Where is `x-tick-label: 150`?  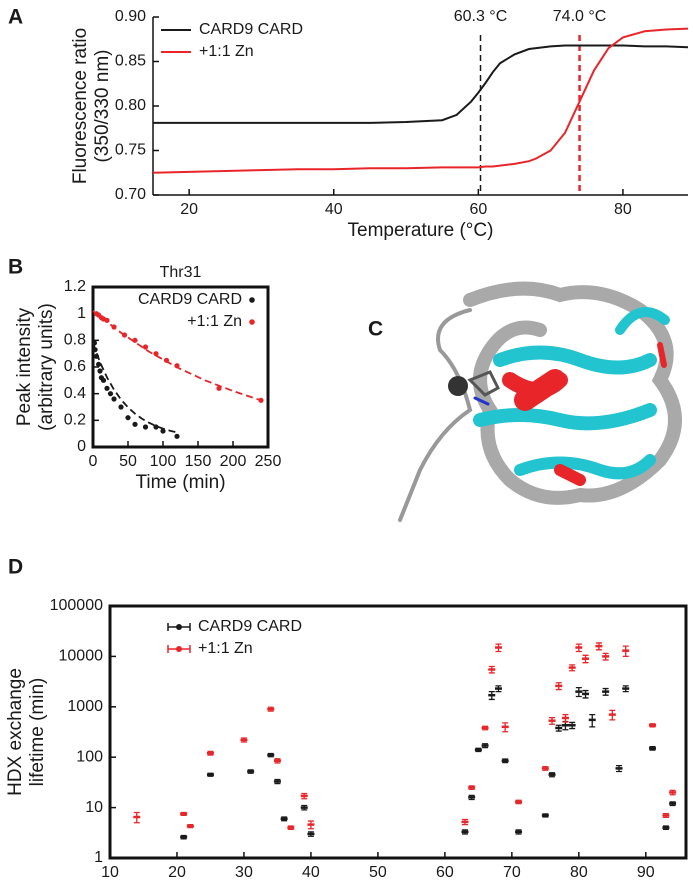 x-tick-label: 150 is located at coordinates (198, 461).